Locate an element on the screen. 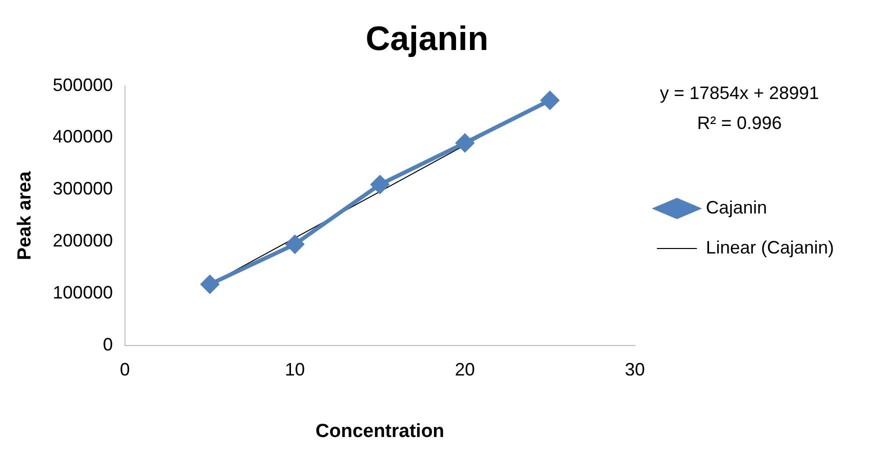 The height and width of the screenshot is (457, 874). x-tick-label: 30 is located at coordinates (634, 369).